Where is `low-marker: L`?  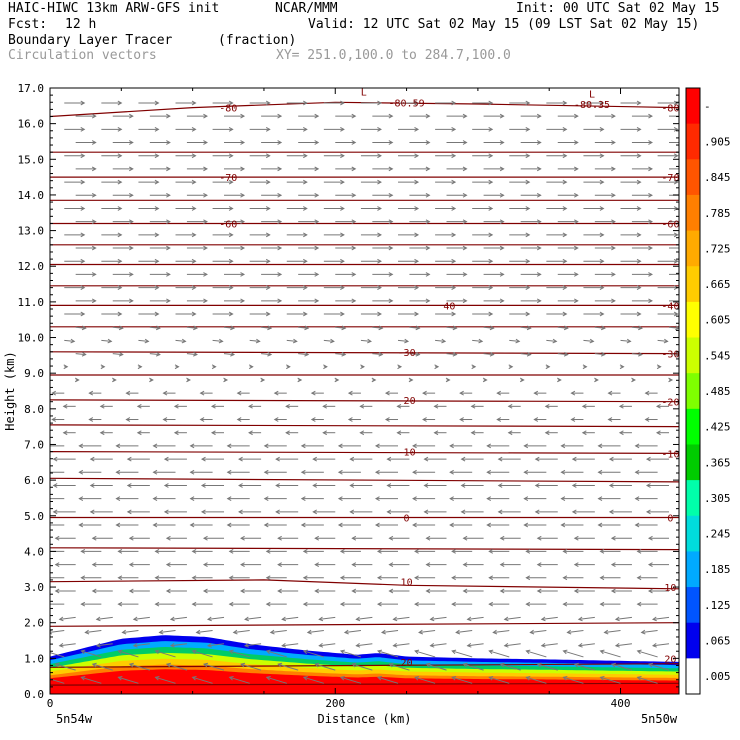 low-marker: L is located at coordinates (592, 94).